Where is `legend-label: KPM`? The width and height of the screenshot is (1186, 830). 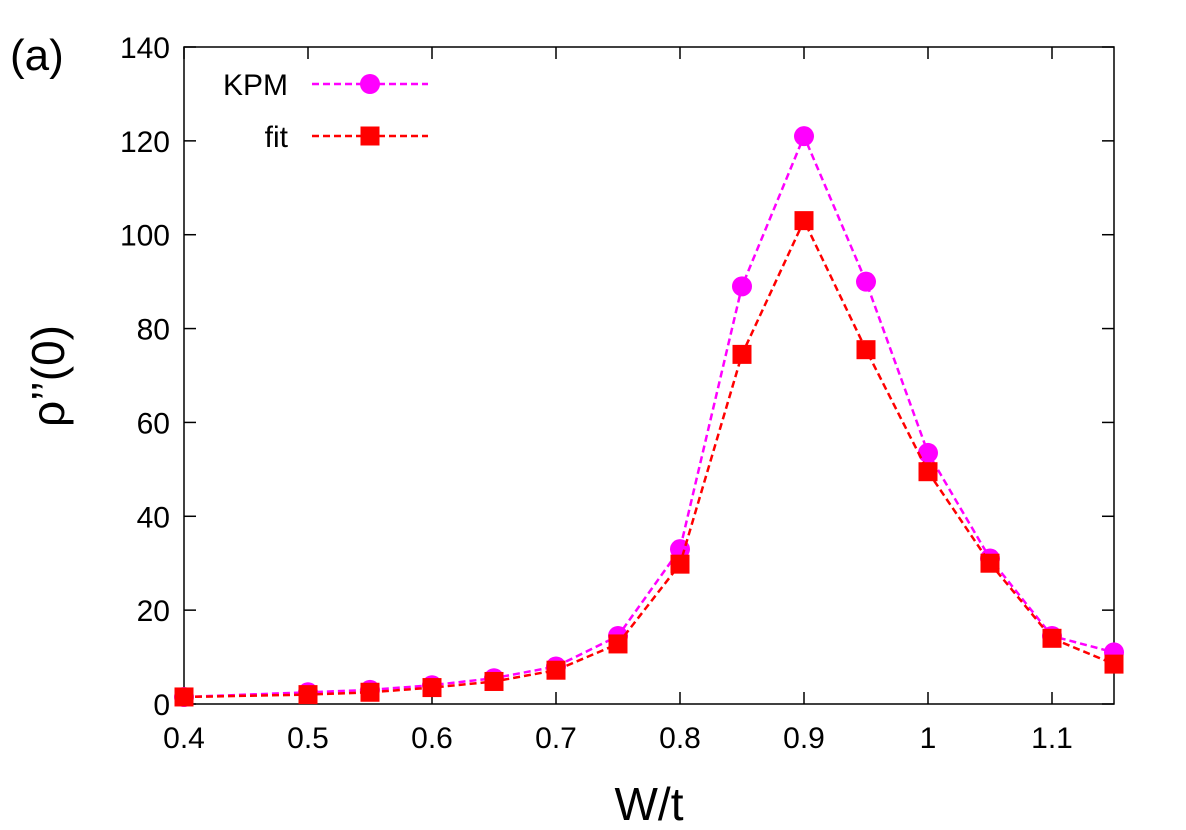
legend-label: KPM is located at coordinates (255, 85).